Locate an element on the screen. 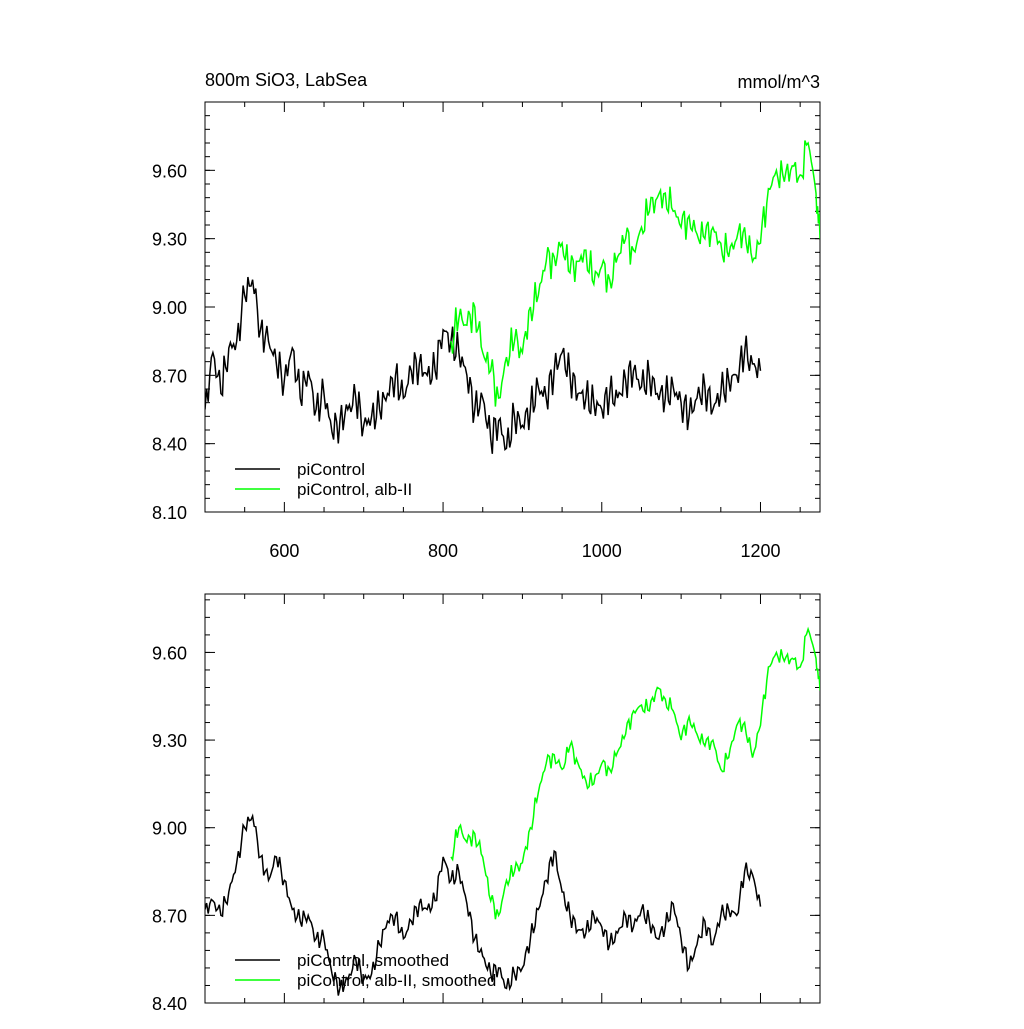 This screenshot has height=1029, width=1024. x-tick-label: 600 is located at coordinates (284, 551).